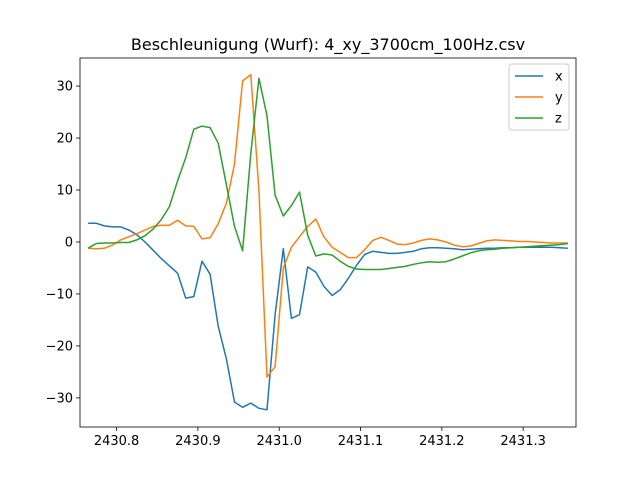 The image size is (640, 480). Describe the element at coordinates (69, 242) in the screenshot. I see `y-tick-label: 0` at that location.